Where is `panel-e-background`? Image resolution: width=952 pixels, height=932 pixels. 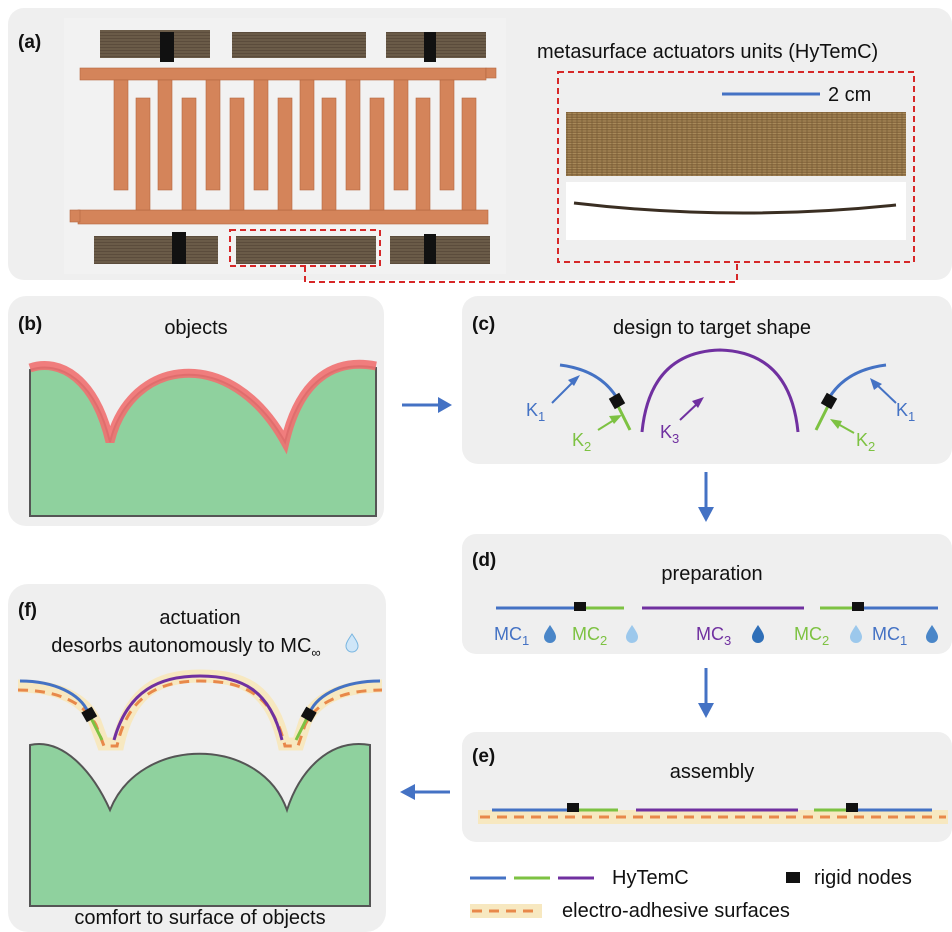 panel-e-background is located at coordinates (707, 787).